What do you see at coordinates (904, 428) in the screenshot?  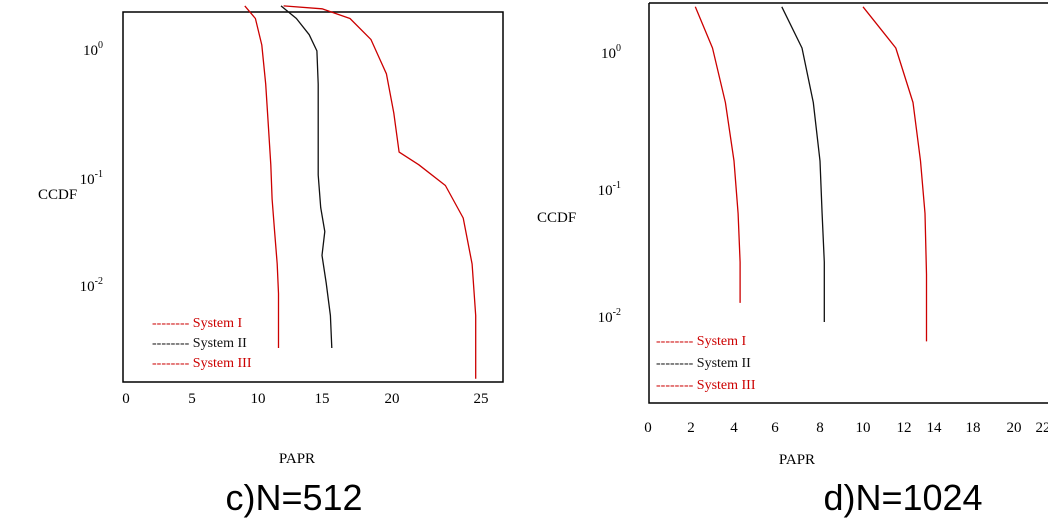 I see `xtick-label: 12` at bounding box center [904, 428].